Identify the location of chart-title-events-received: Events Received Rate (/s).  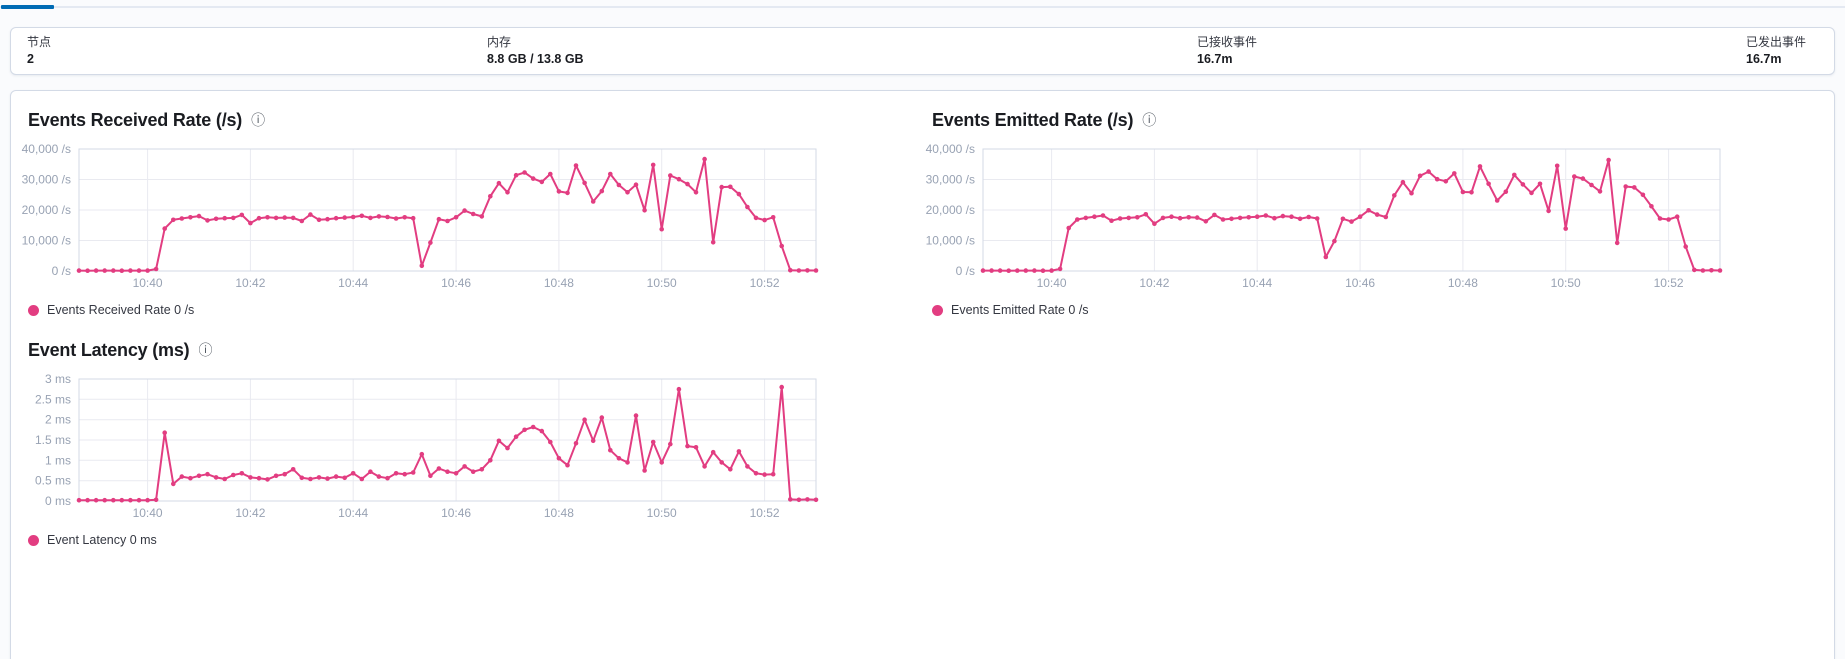
(135, 119).